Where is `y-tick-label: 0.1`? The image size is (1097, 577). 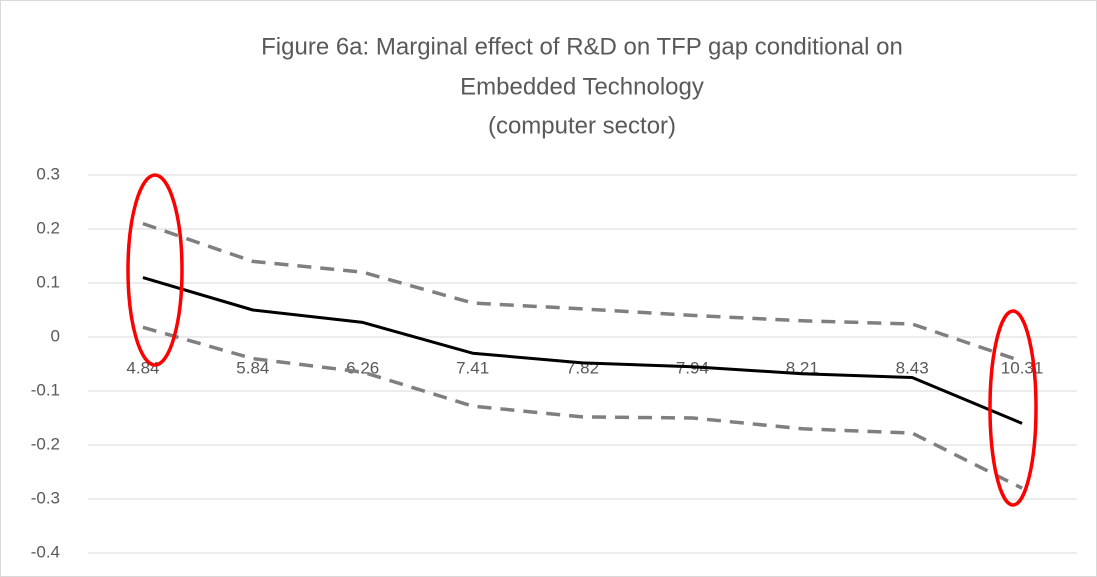
y-tick-label: 0.1 is located at coordinates (48, 281).